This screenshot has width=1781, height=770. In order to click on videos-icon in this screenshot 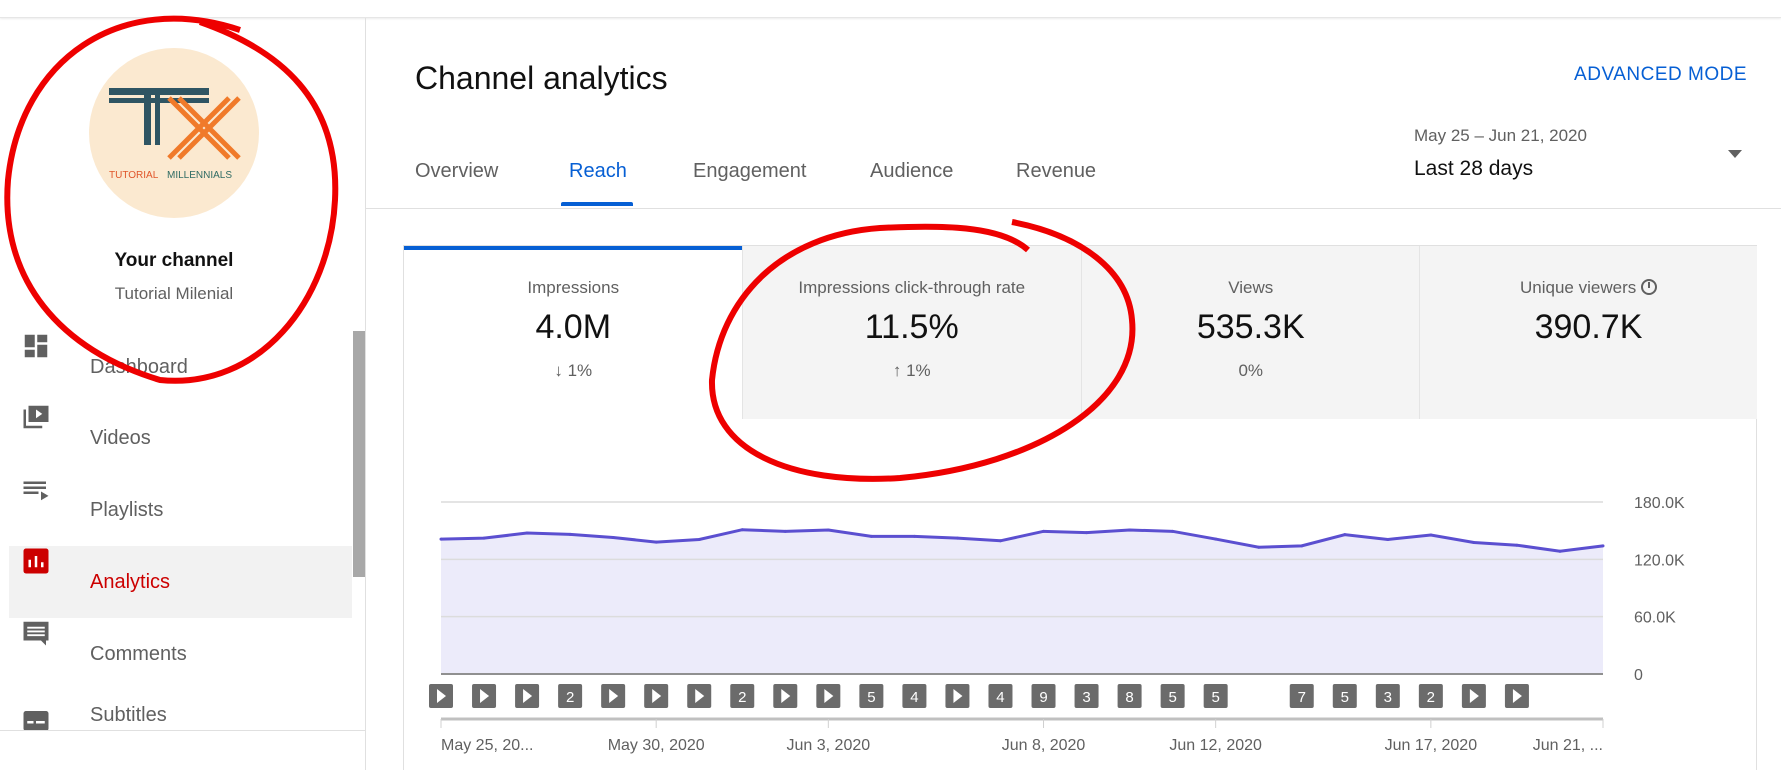, I will do `click(36, 417)`.